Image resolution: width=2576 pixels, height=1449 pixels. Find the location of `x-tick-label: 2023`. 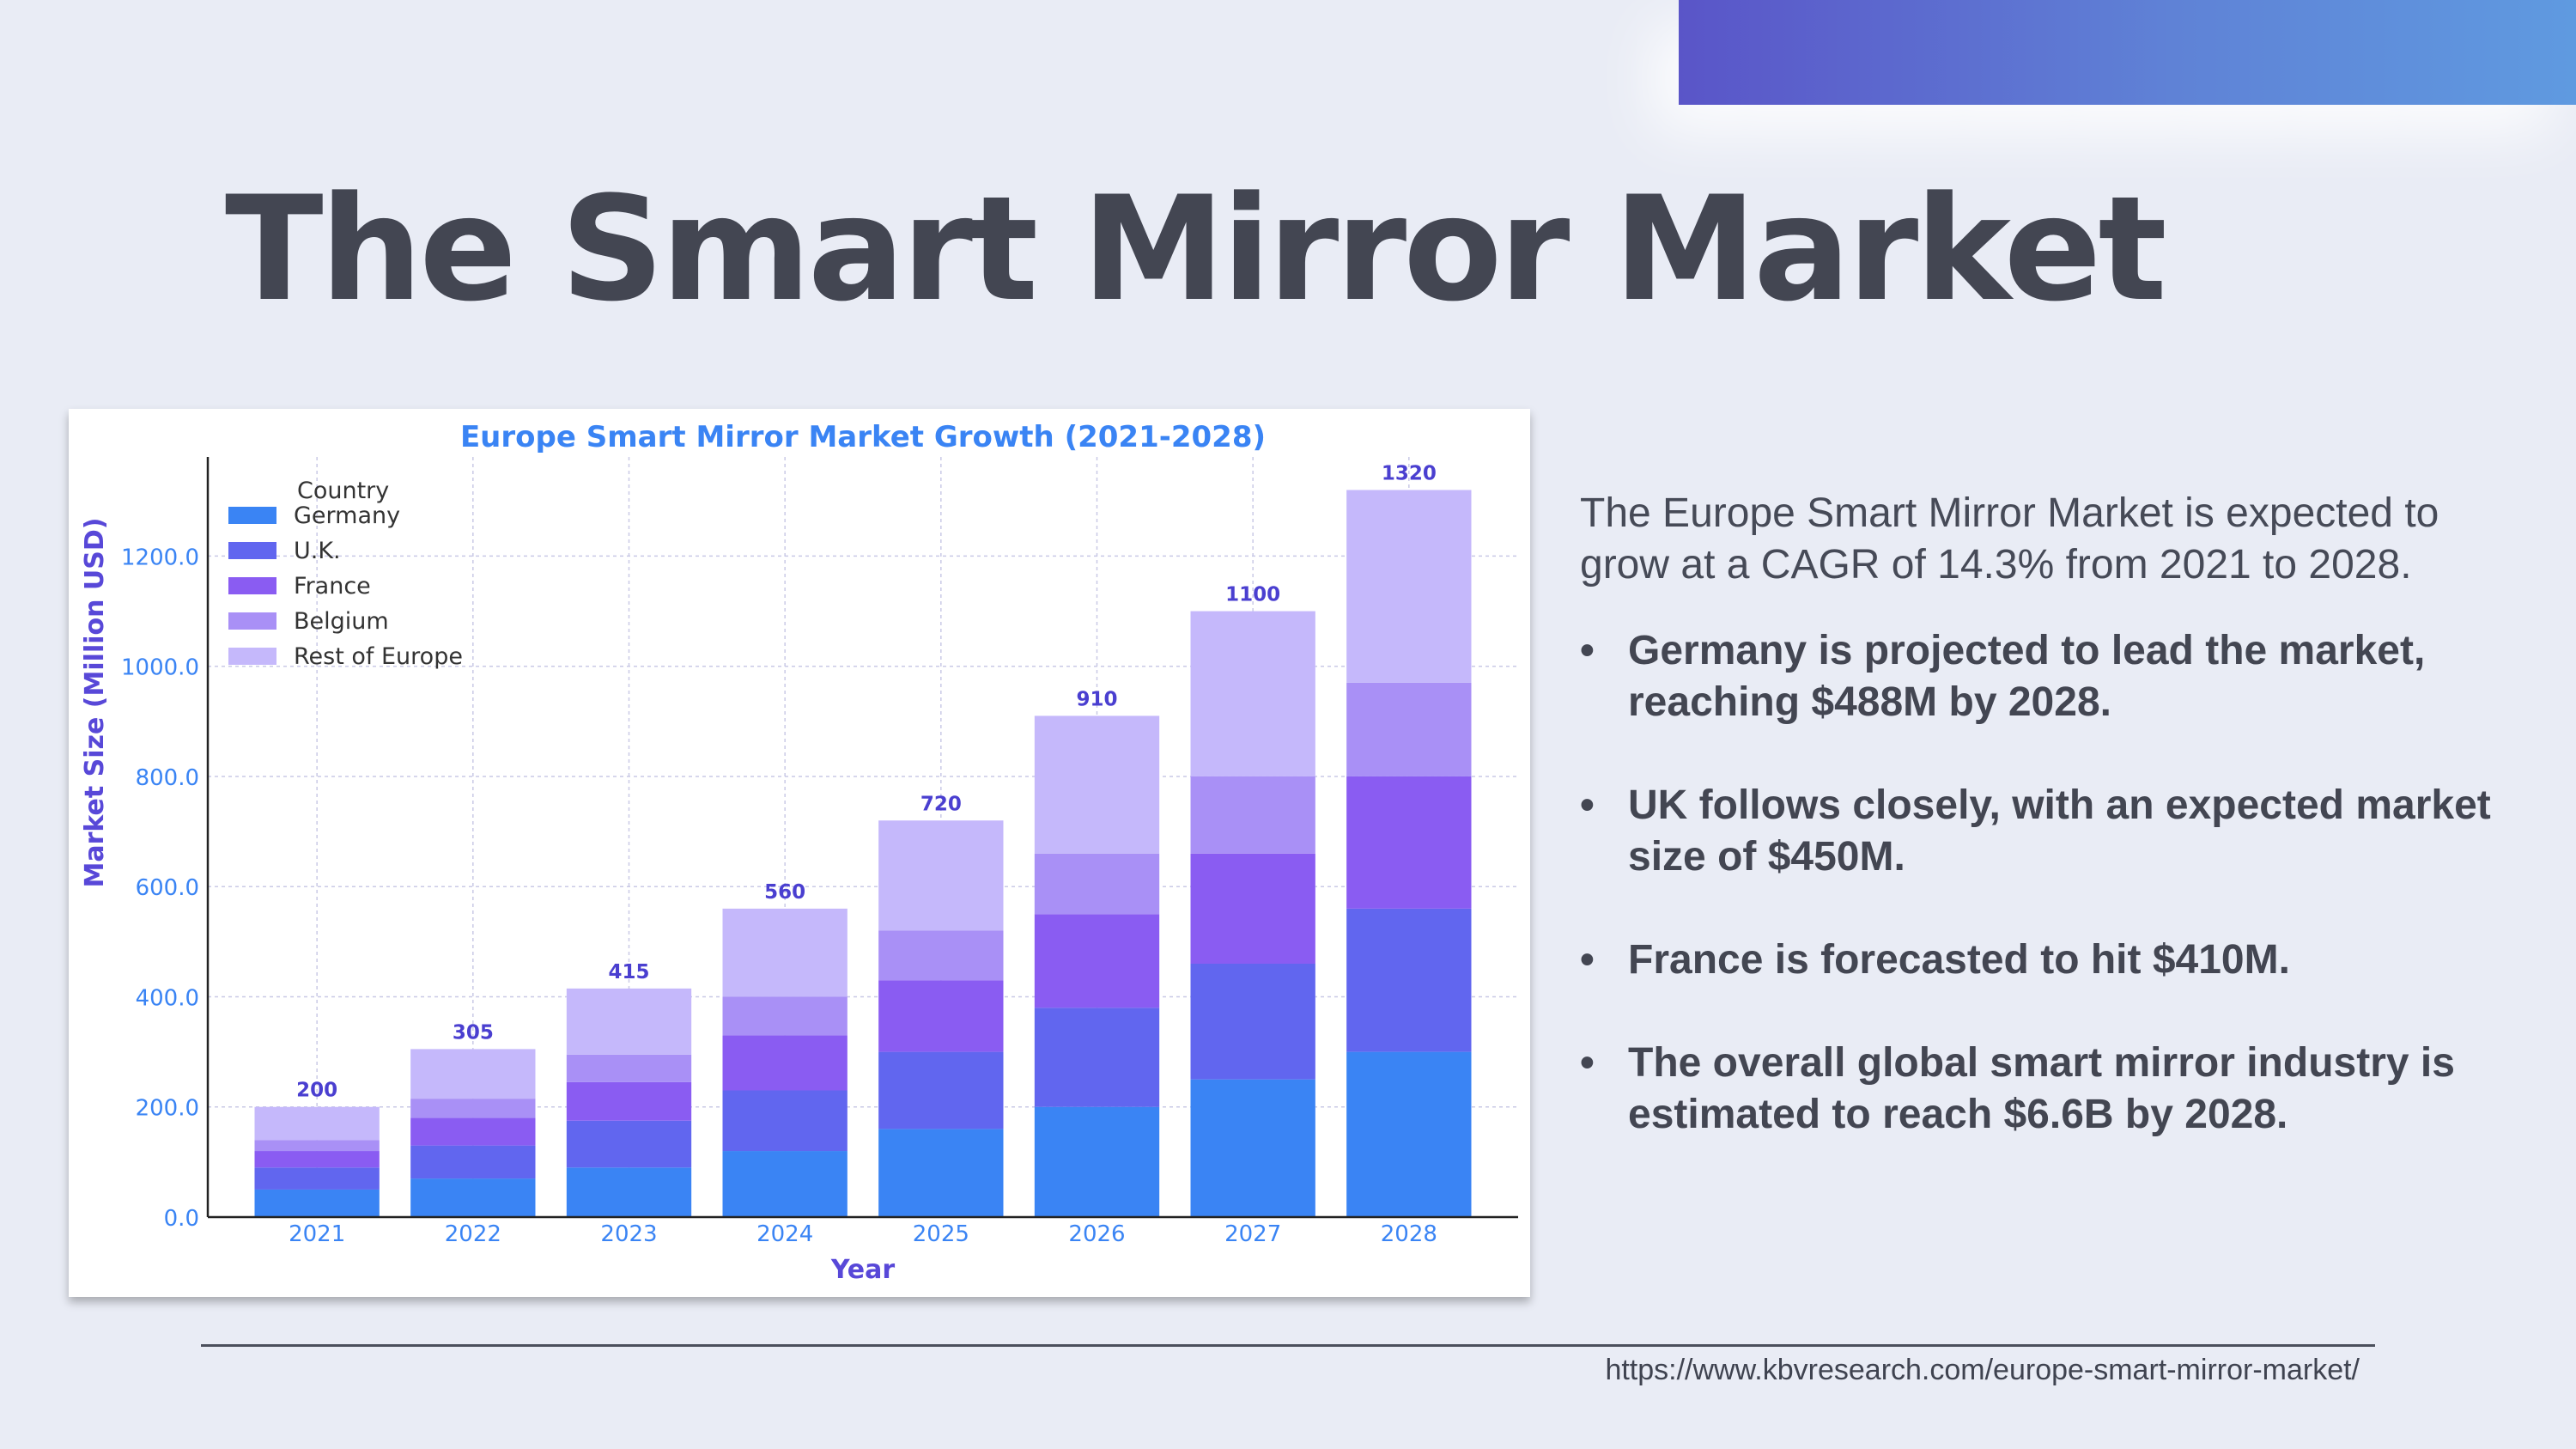

x-tick-label: 2023 is located at coordinates (629, 1234).